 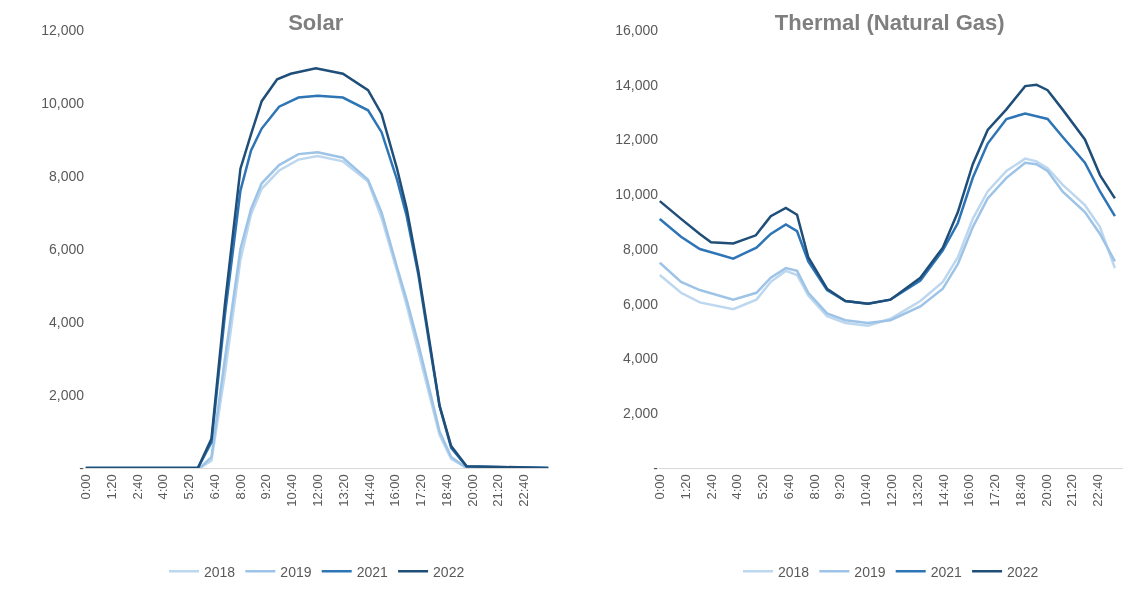 What do you see at coordinates (637, 29) in the screenshot?
I see `y-tick-label: 16,000` at bounding box center [637, 29].